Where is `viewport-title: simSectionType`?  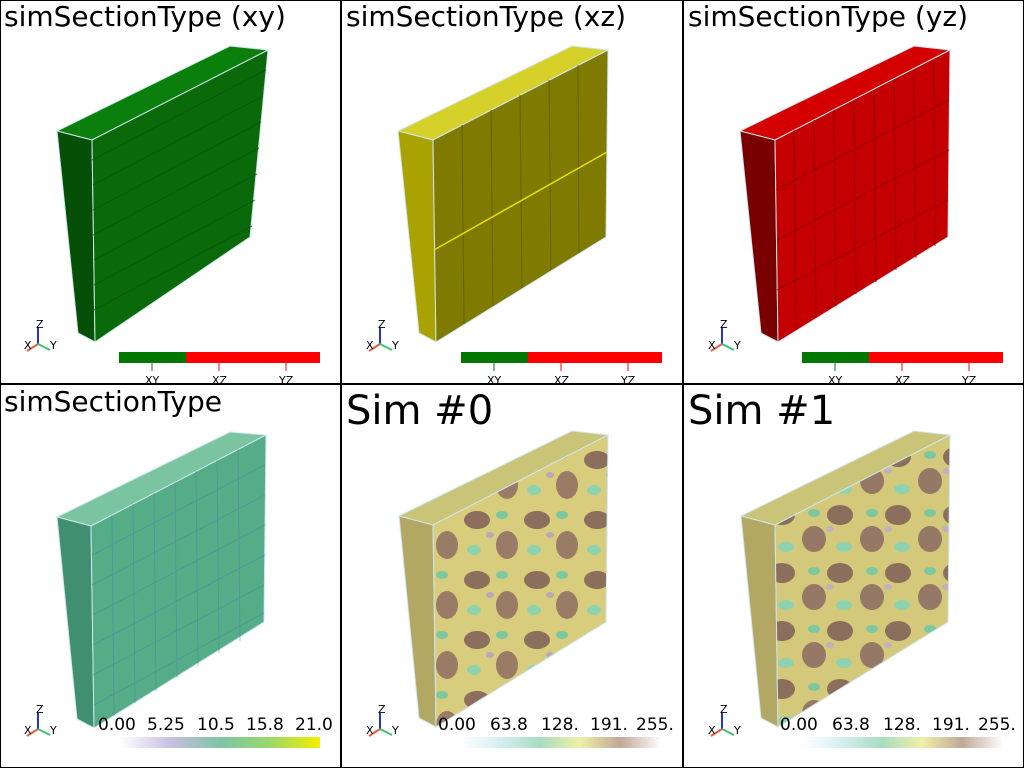
viewport-title: simSectionType is located at coordinates (113, 401).